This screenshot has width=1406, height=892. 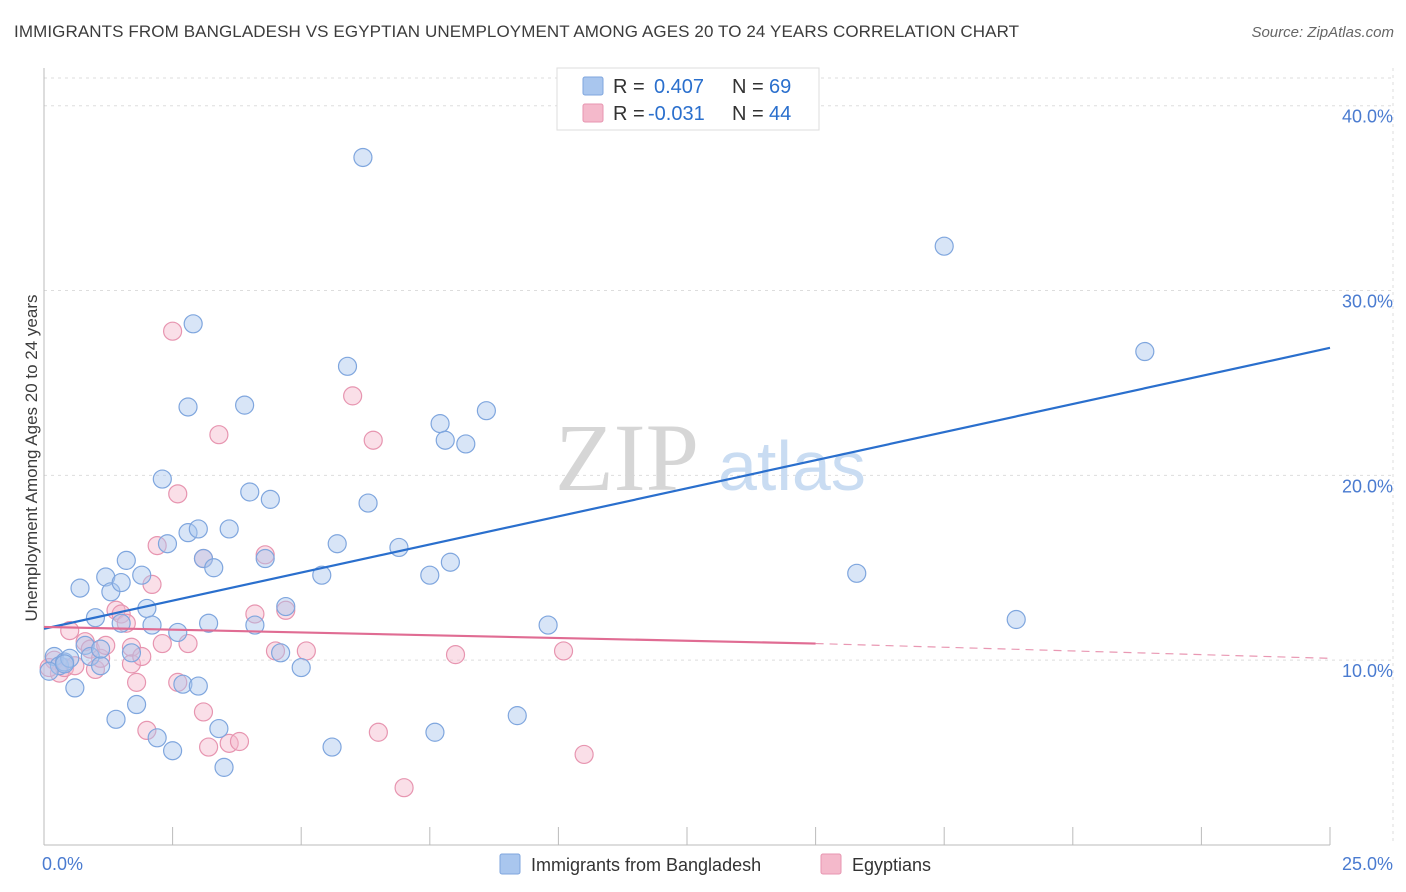 What do you see at coordinates (646, 865) in the screenshot?
I see `bottom-legend-bangladesh: Immigrants from Bangladesh` at bounding box center [646, 865].